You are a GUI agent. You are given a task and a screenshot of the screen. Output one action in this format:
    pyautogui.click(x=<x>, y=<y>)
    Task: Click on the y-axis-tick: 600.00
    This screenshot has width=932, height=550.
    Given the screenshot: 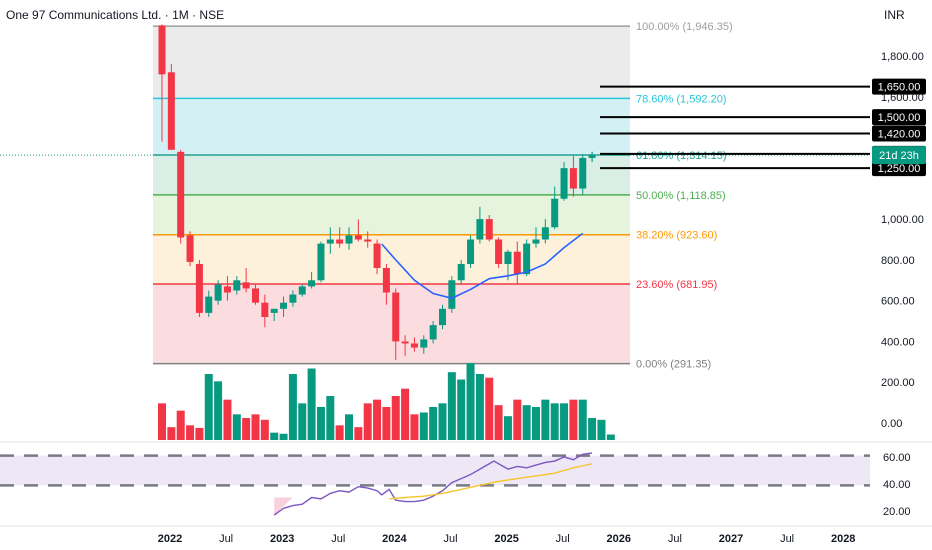 What is the action you would take?
    pyautogui.click(x=898, y=302)
    